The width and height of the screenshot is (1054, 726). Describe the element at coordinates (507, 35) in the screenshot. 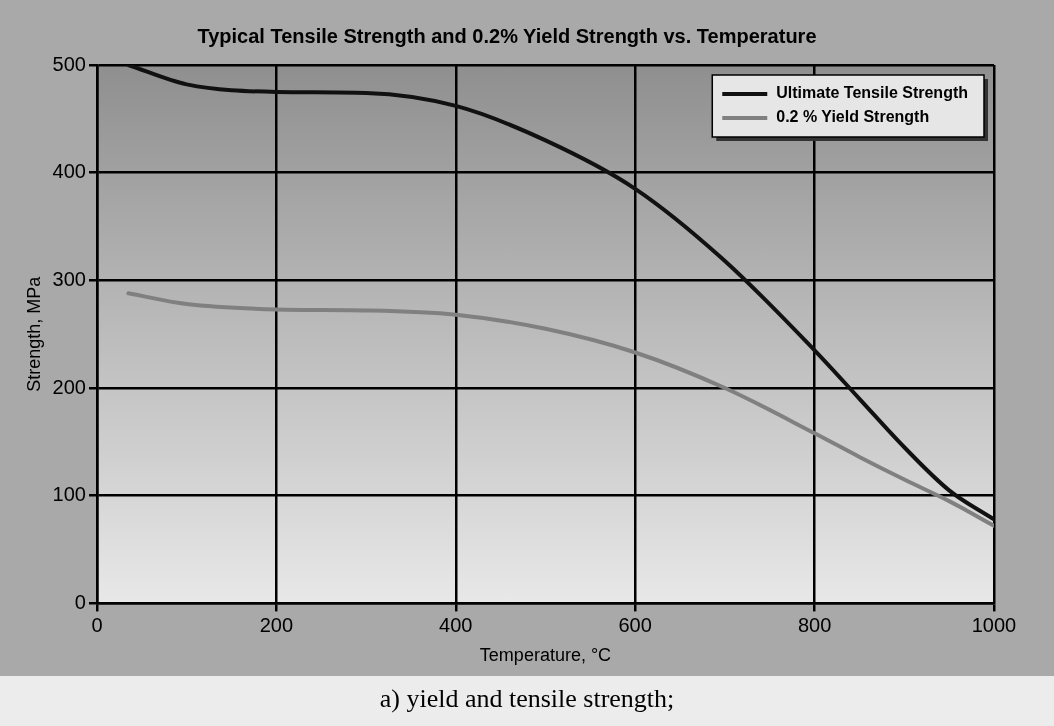

I see `chart-title: Typical Tensile Strength and 0.2% Yield Strength vs. Temperature` at that location.